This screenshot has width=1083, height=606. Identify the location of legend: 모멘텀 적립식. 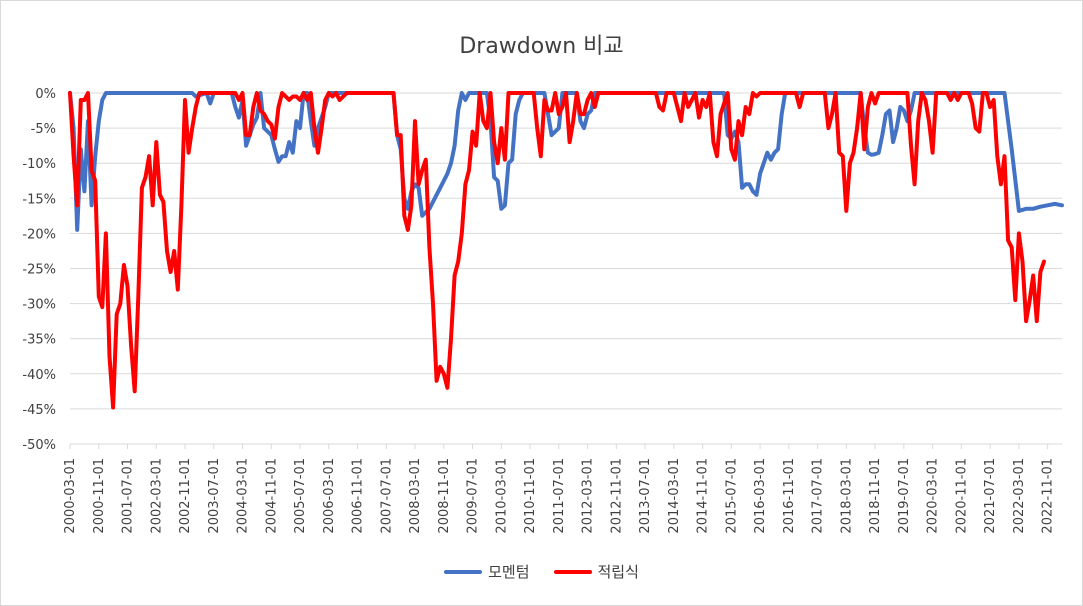
(541, 571).